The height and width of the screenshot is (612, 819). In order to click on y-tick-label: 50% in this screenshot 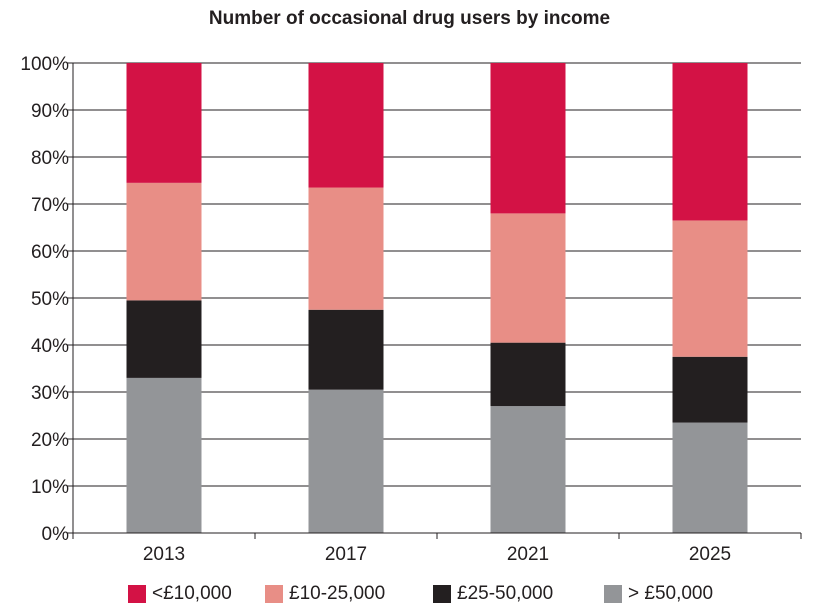, I will do `click(50, 299)`.